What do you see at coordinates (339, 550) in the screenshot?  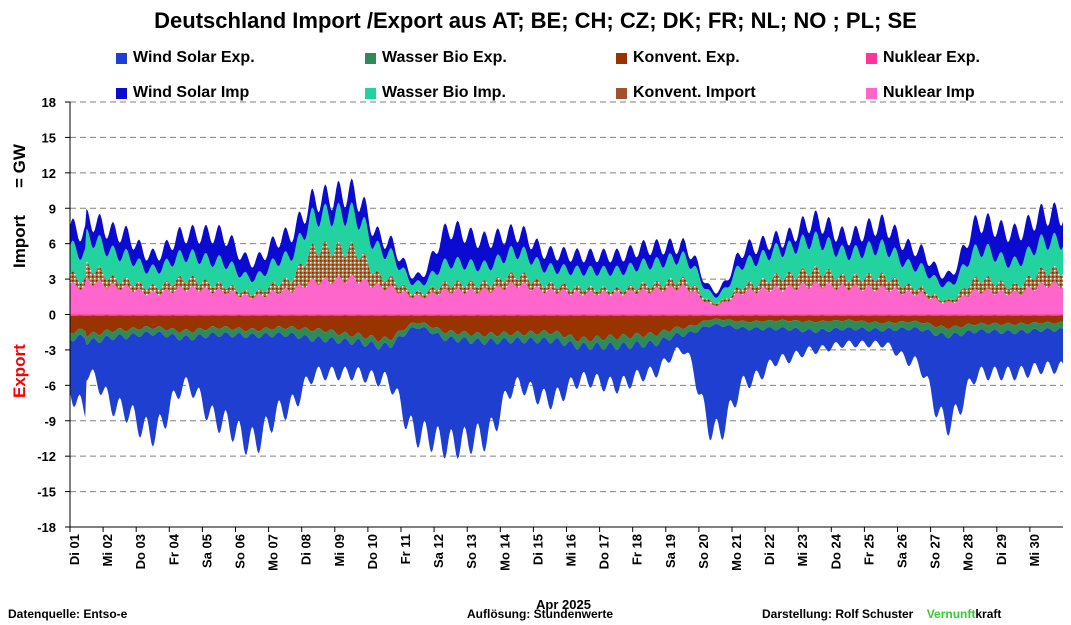 I see `x-tick-label: Mi 09` at bounding box center [339, 550].